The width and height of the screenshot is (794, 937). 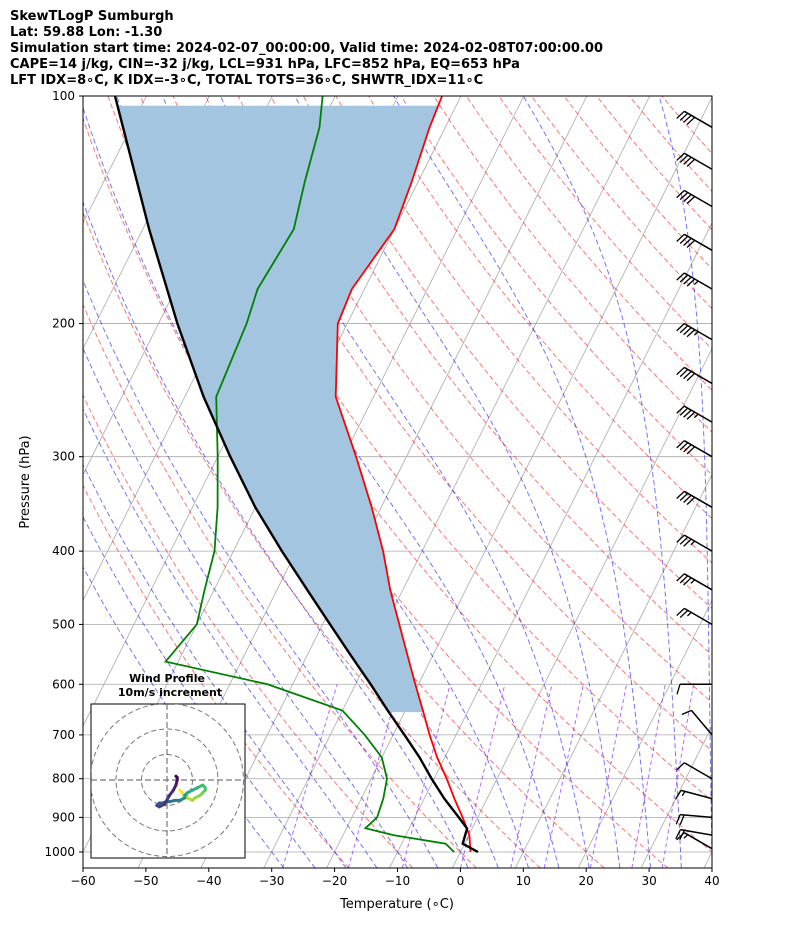 What do you see at coordinates (86, 32) in the screenshot?
I see `chart-title-line-2: Lat: 59.88 Lon: -1.30` at bounding box center [86, 32].